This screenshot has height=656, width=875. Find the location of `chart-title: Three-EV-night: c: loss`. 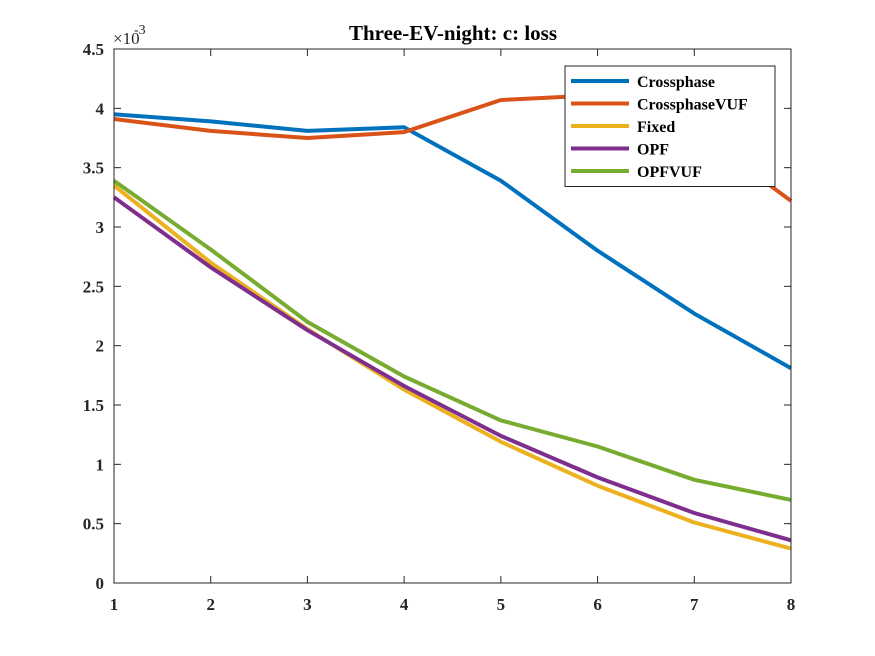

chart-title: Three-EV-night: c: loss is located at coordinates (453, 33).